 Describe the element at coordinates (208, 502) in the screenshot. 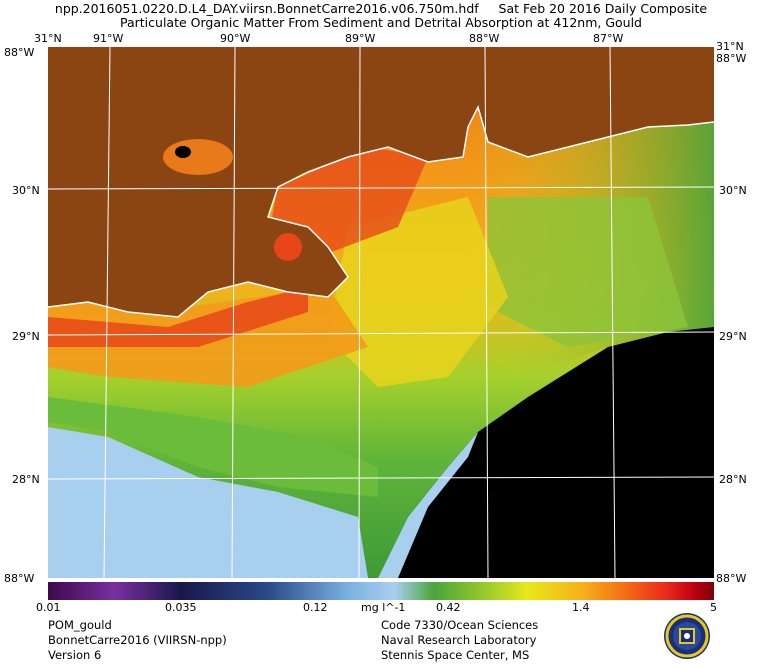

I see `offshore-blue` at that location.